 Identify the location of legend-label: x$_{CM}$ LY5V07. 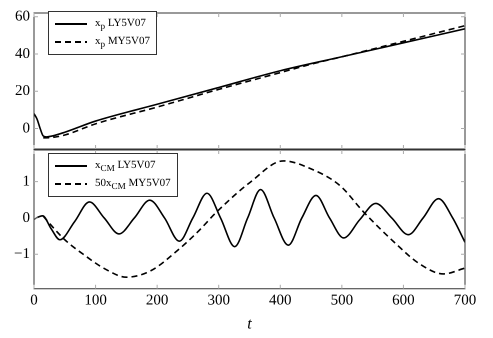
(125, 166).